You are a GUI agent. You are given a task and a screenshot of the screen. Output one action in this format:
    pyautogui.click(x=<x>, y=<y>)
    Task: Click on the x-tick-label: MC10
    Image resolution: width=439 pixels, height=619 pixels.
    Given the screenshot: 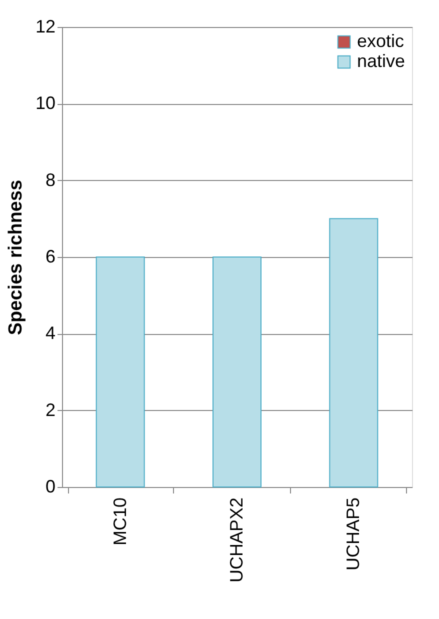 What is the action you would take?
    pyautogui.click(x=120, y=522)
    